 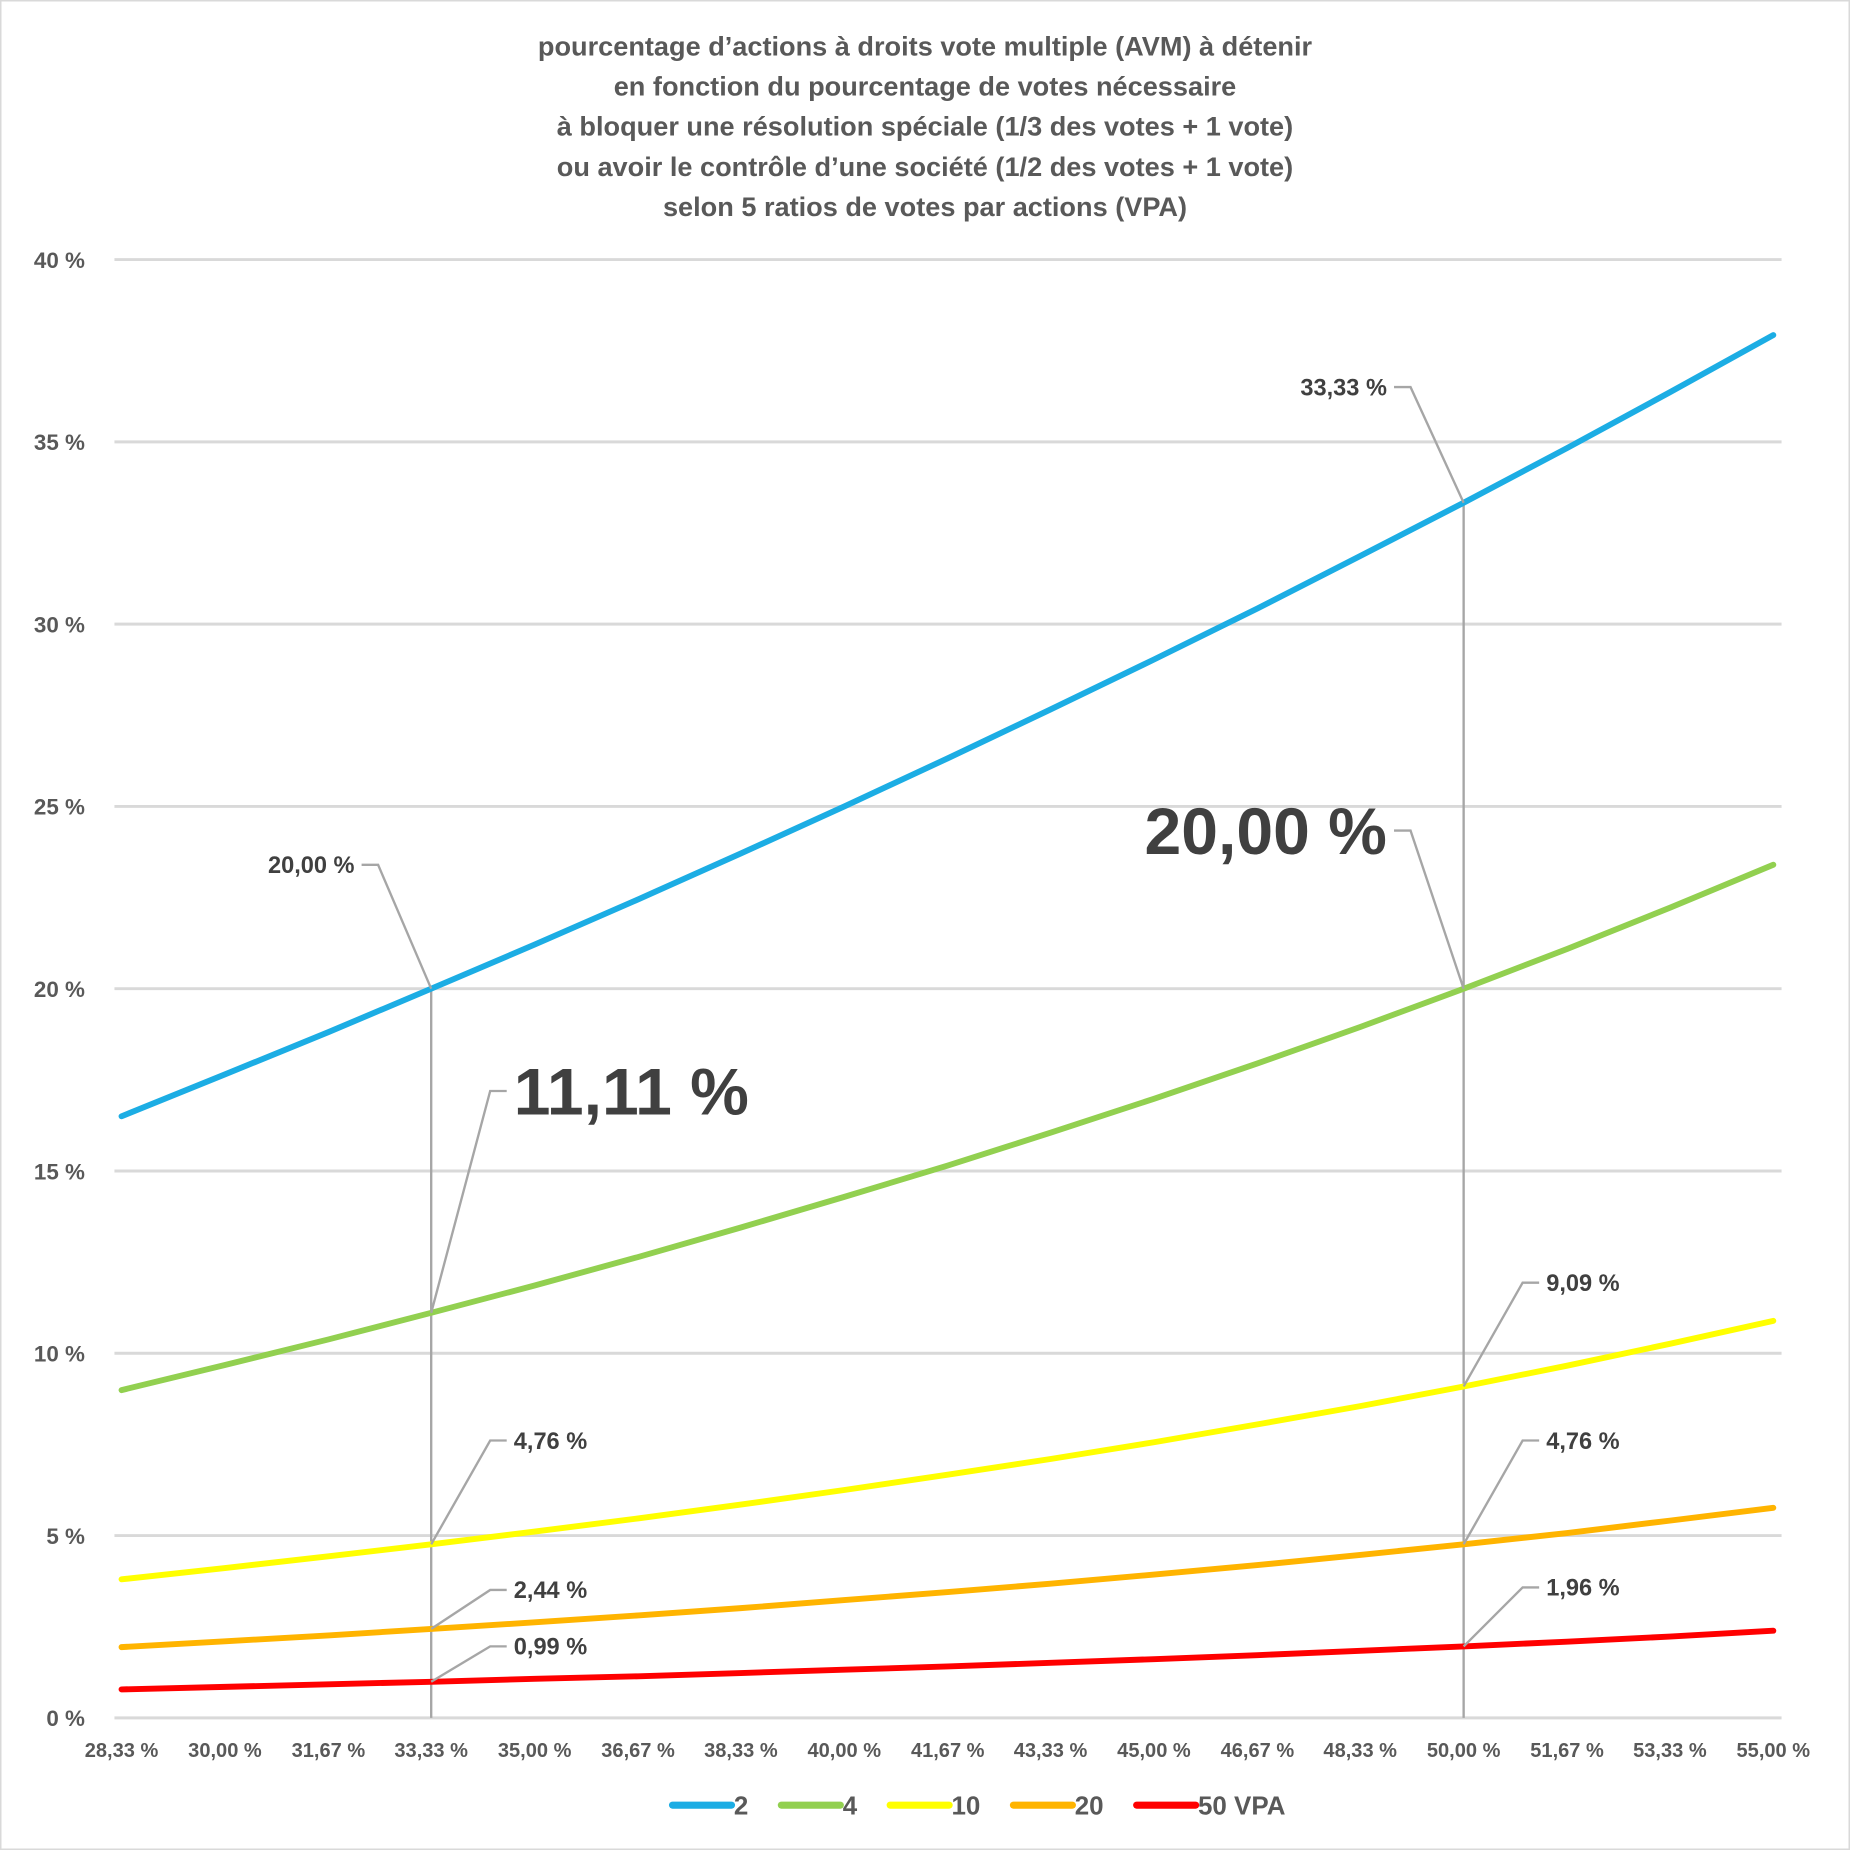 What do you see at coordinates (1242, 1807) in the screenshot?
I see `legend-label: 50 VPA` at bounding box center [1242, 1807].